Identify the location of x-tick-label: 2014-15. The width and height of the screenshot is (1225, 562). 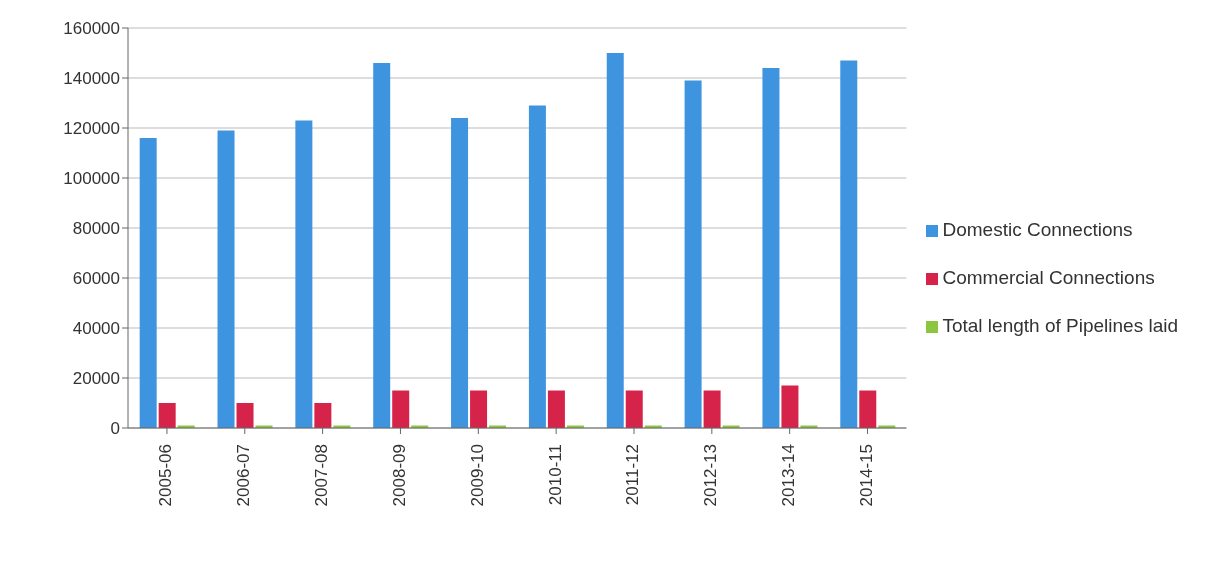
(867, 475).